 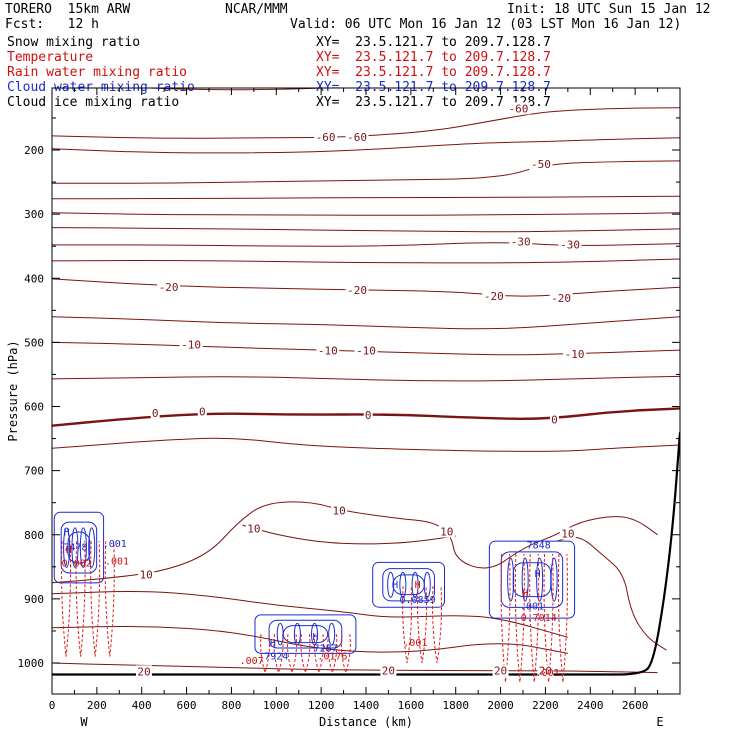 I want to click on y-tick-label-4: 600, so click(x=34, y=407).